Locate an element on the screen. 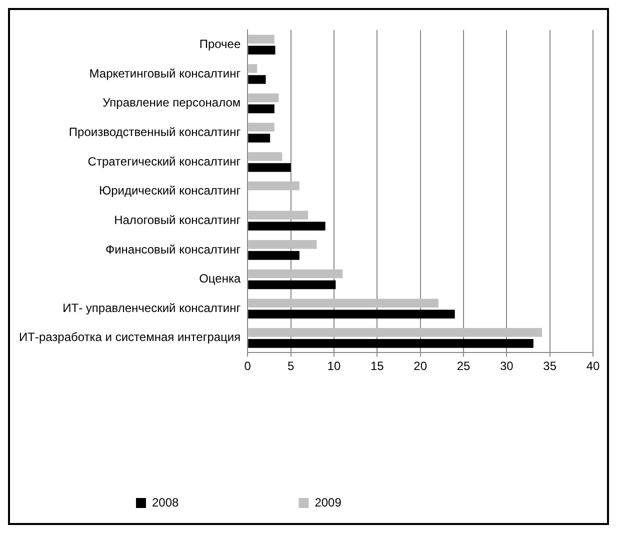  x-tick-label: 5 is located at coordinates (290, 366).